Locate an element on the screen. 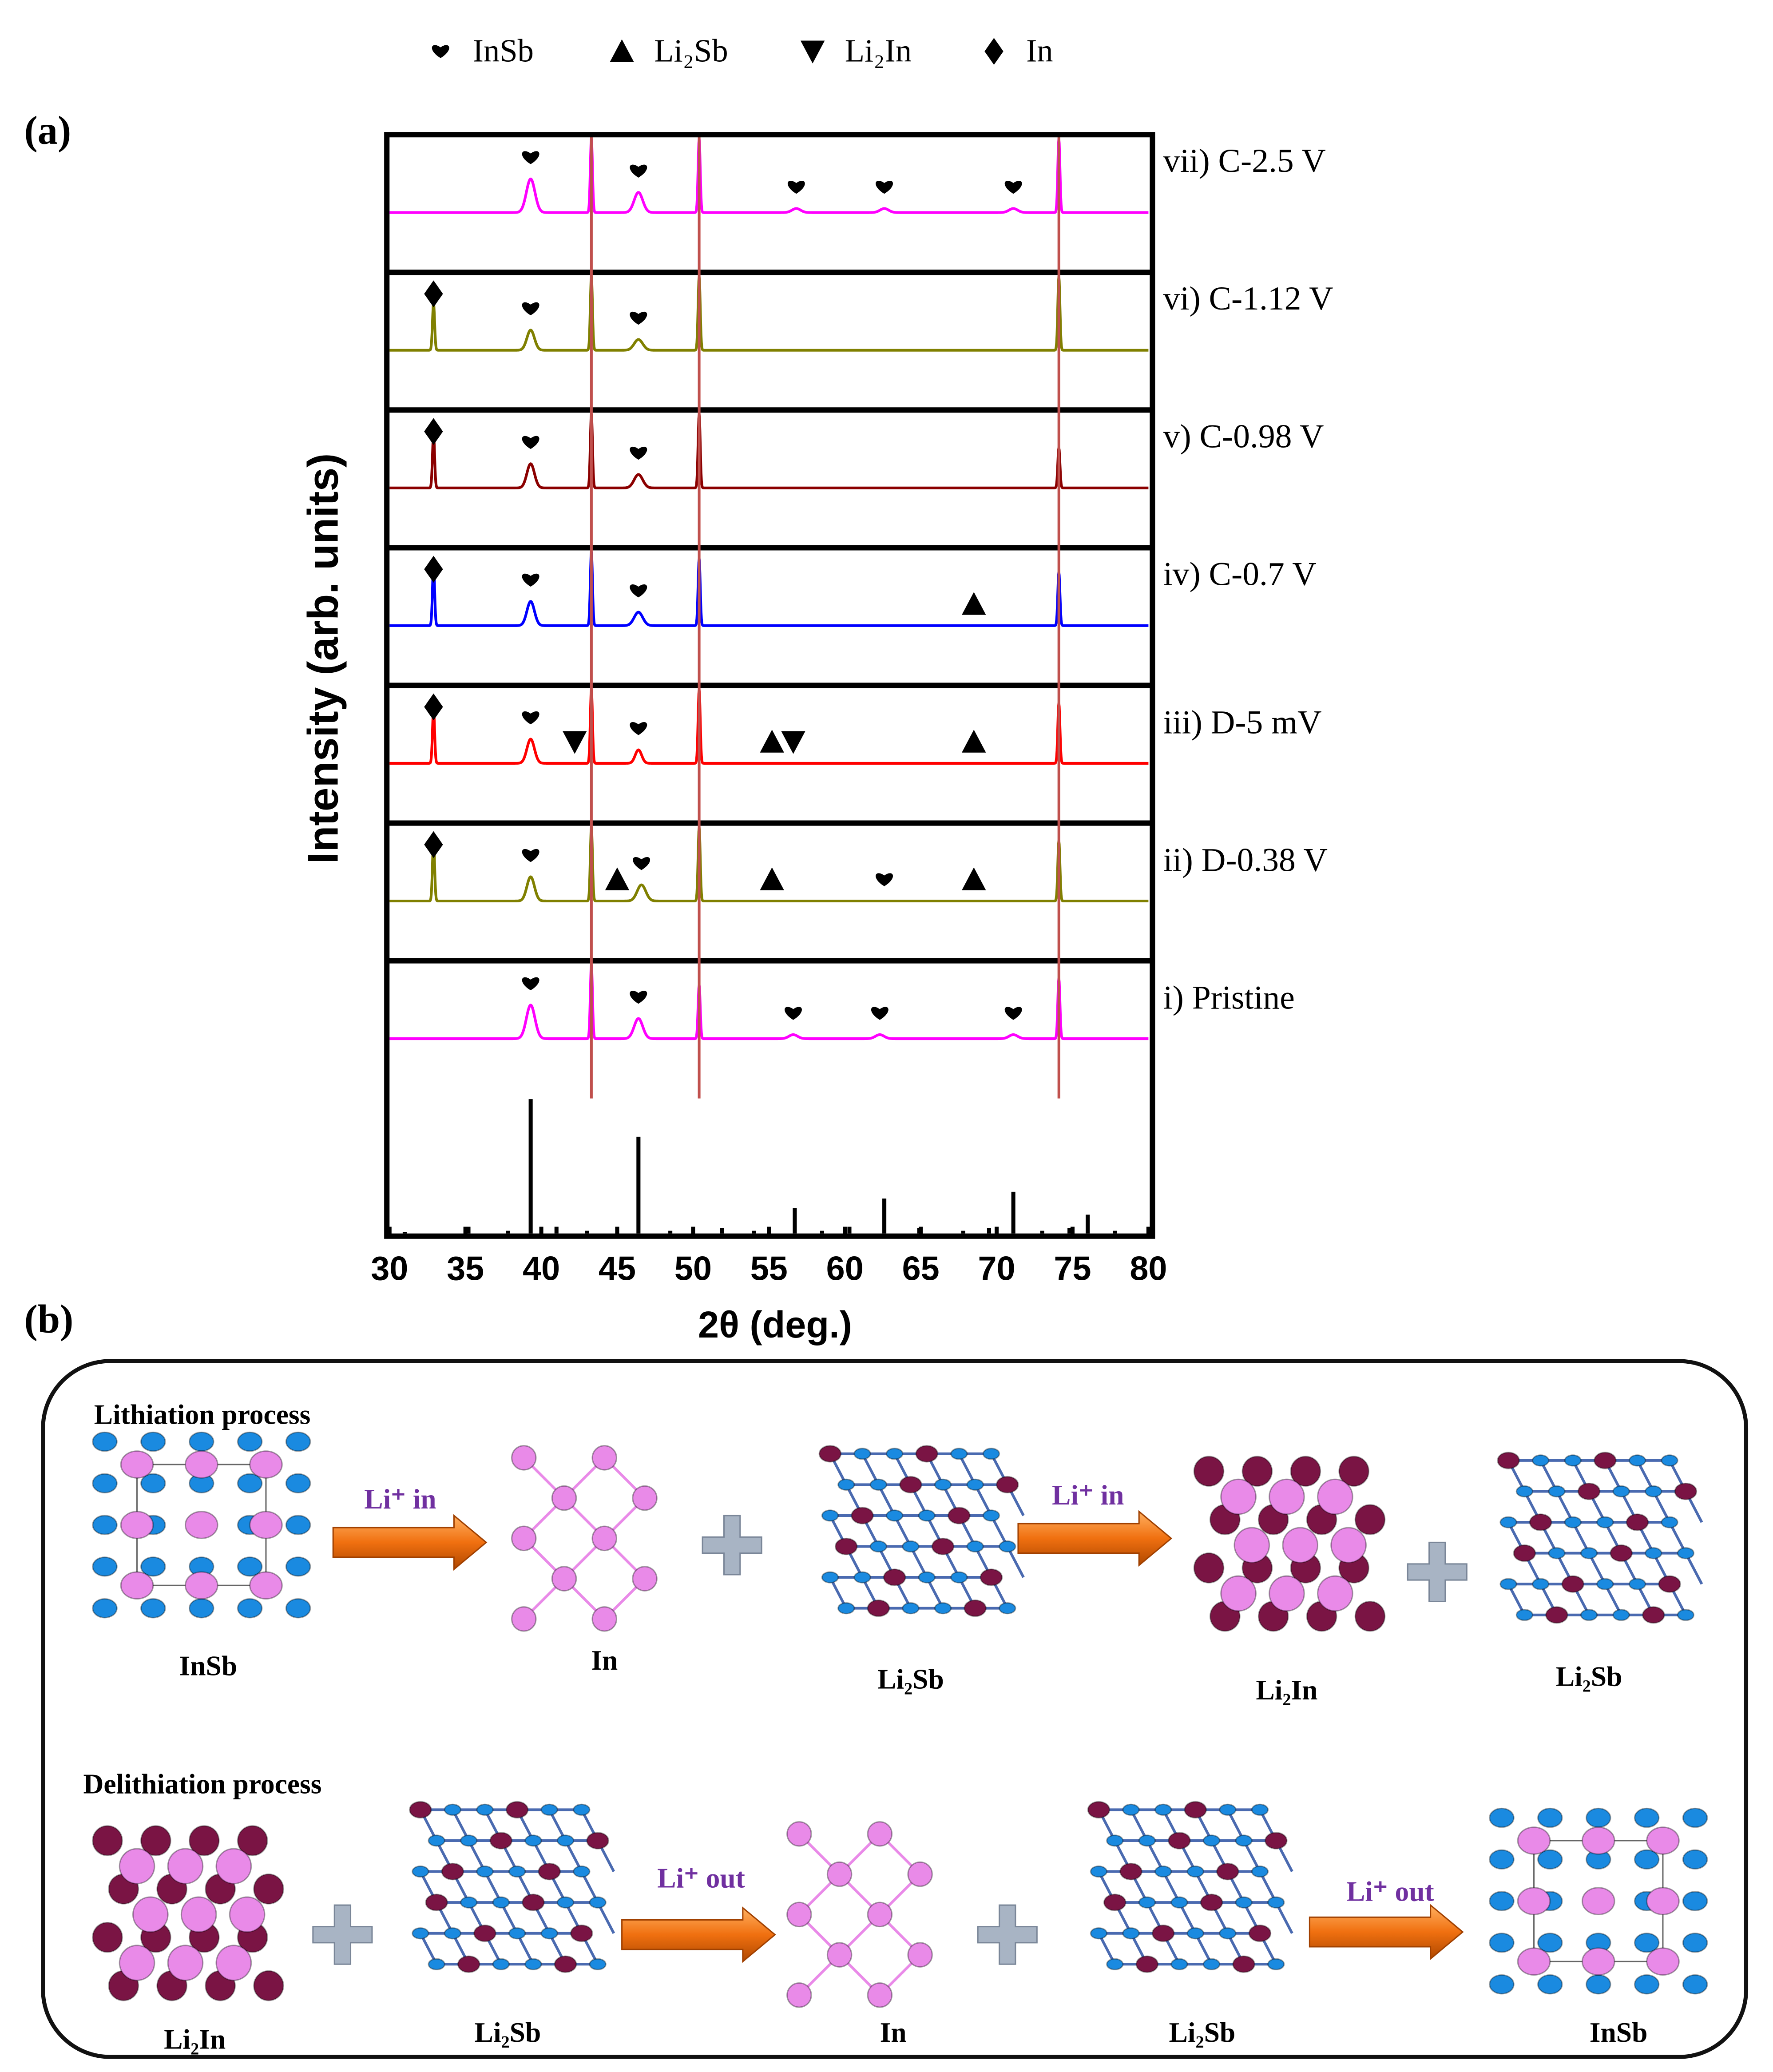 This screenshot has height=2072, width=1773. legend-label: In is located at coordinates (1039, 50).